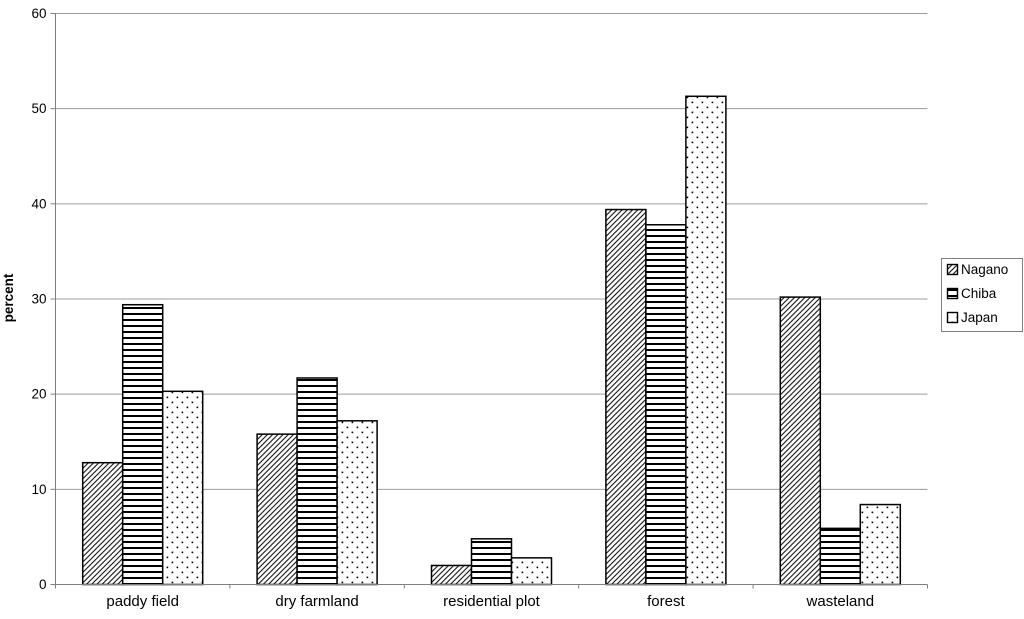 This screenshot has width=1024, height=619. What do you see at coordinates (979, 317) in the screenshot?
I see `legend-label-japan: Japan` at bounding box center [979, 317].